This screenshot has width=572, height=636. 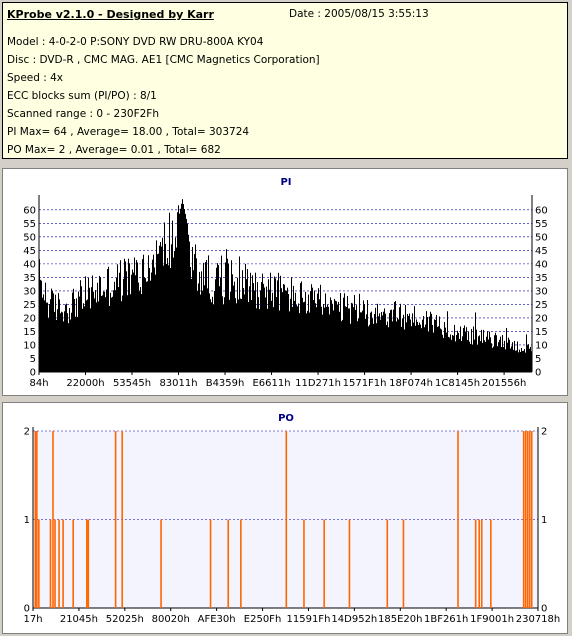 I want to click on x-tick-label-5: E6611h, so click(x=271, y=383).